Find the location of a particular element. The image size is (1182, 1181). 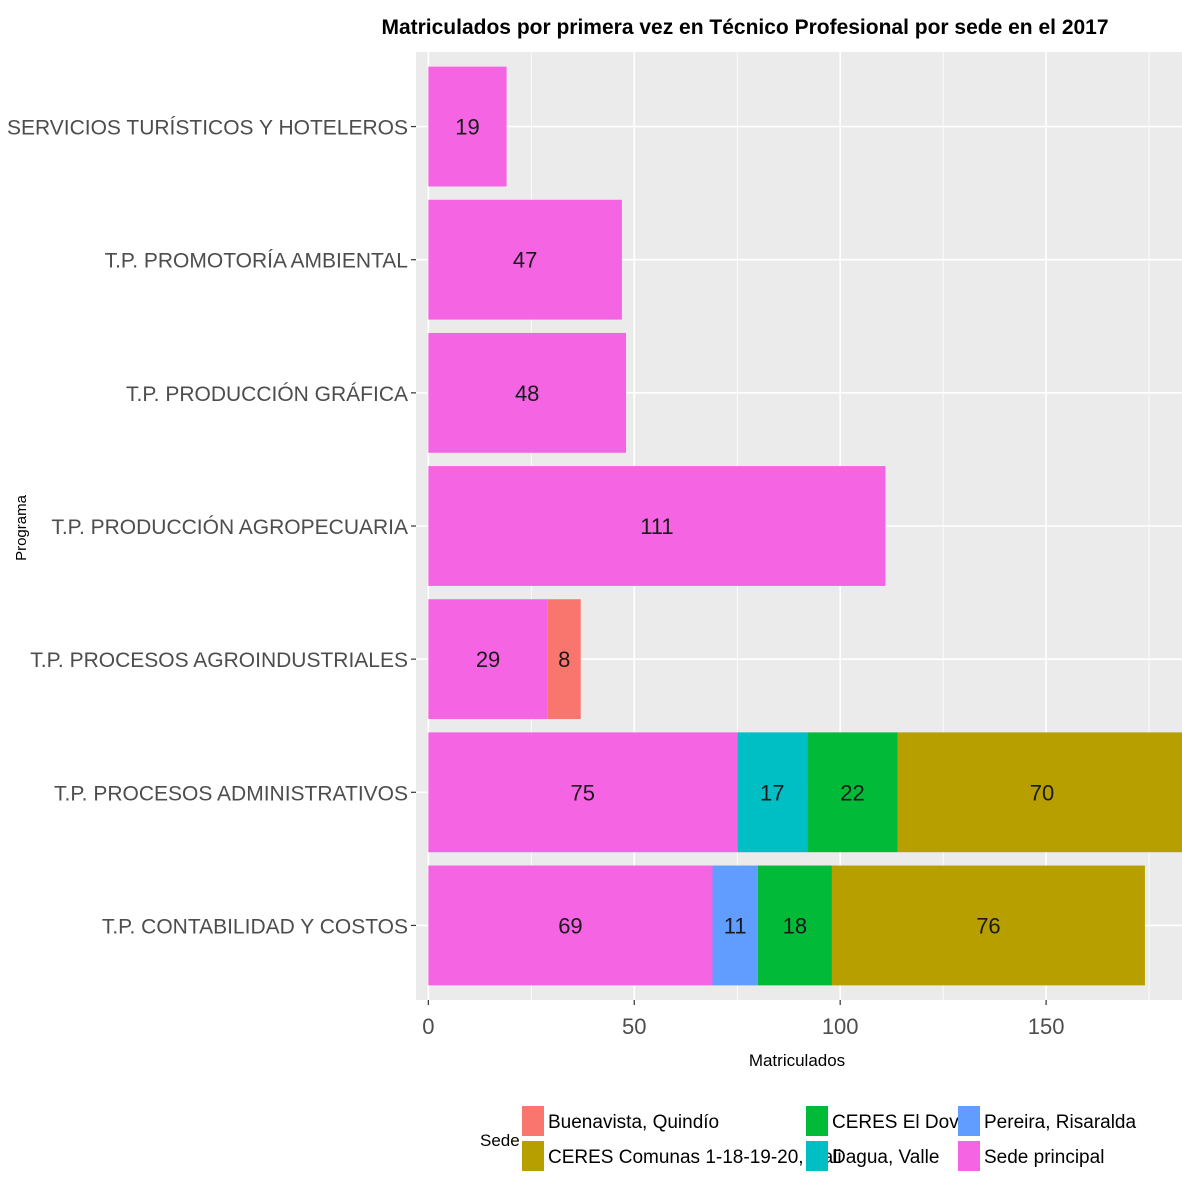

y-tick-label: T.P. PROMOTORÍA AMBIENTAL is located at coordinates (256, 261).